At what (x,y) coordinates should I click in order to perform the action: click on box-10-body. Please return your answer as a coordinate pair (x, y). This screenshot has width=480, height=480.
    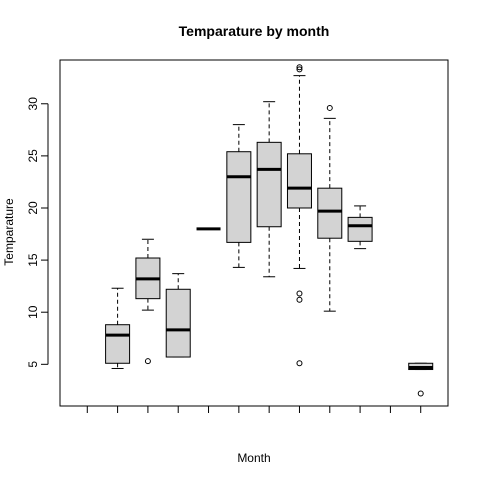
    Looking at the image, I should click on (360, 229).